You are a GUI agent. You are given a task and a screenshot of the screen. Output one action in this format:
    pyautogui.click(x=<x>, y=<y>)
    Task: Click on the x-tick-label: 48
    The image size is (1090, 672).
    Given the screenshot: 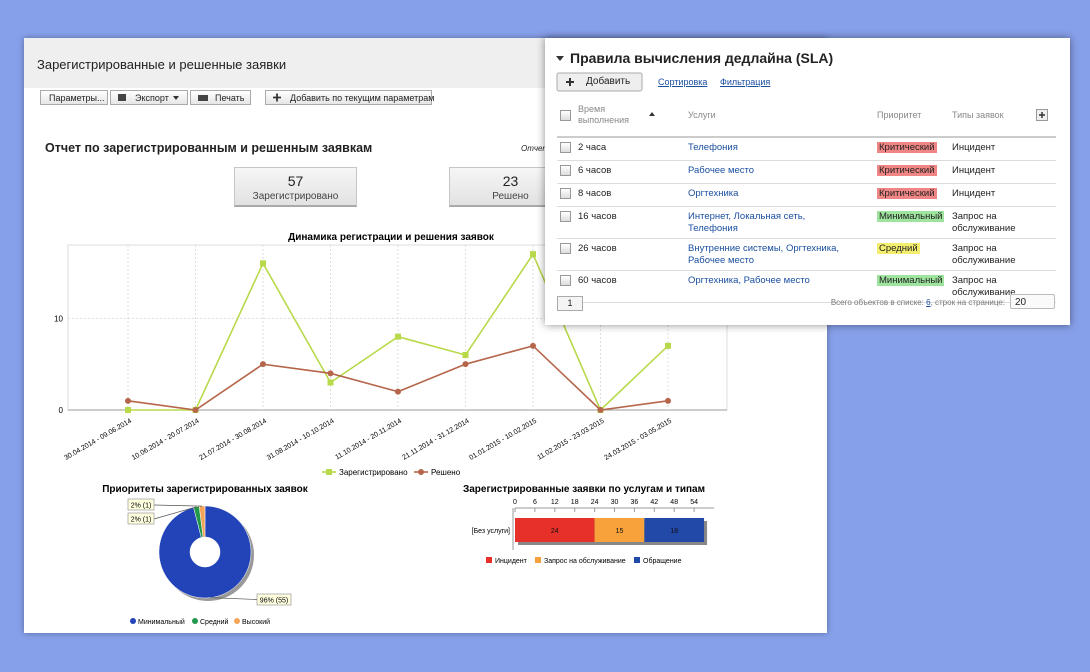 What is the action you would take?
    pyautogui.click(x=674, y=502)
    